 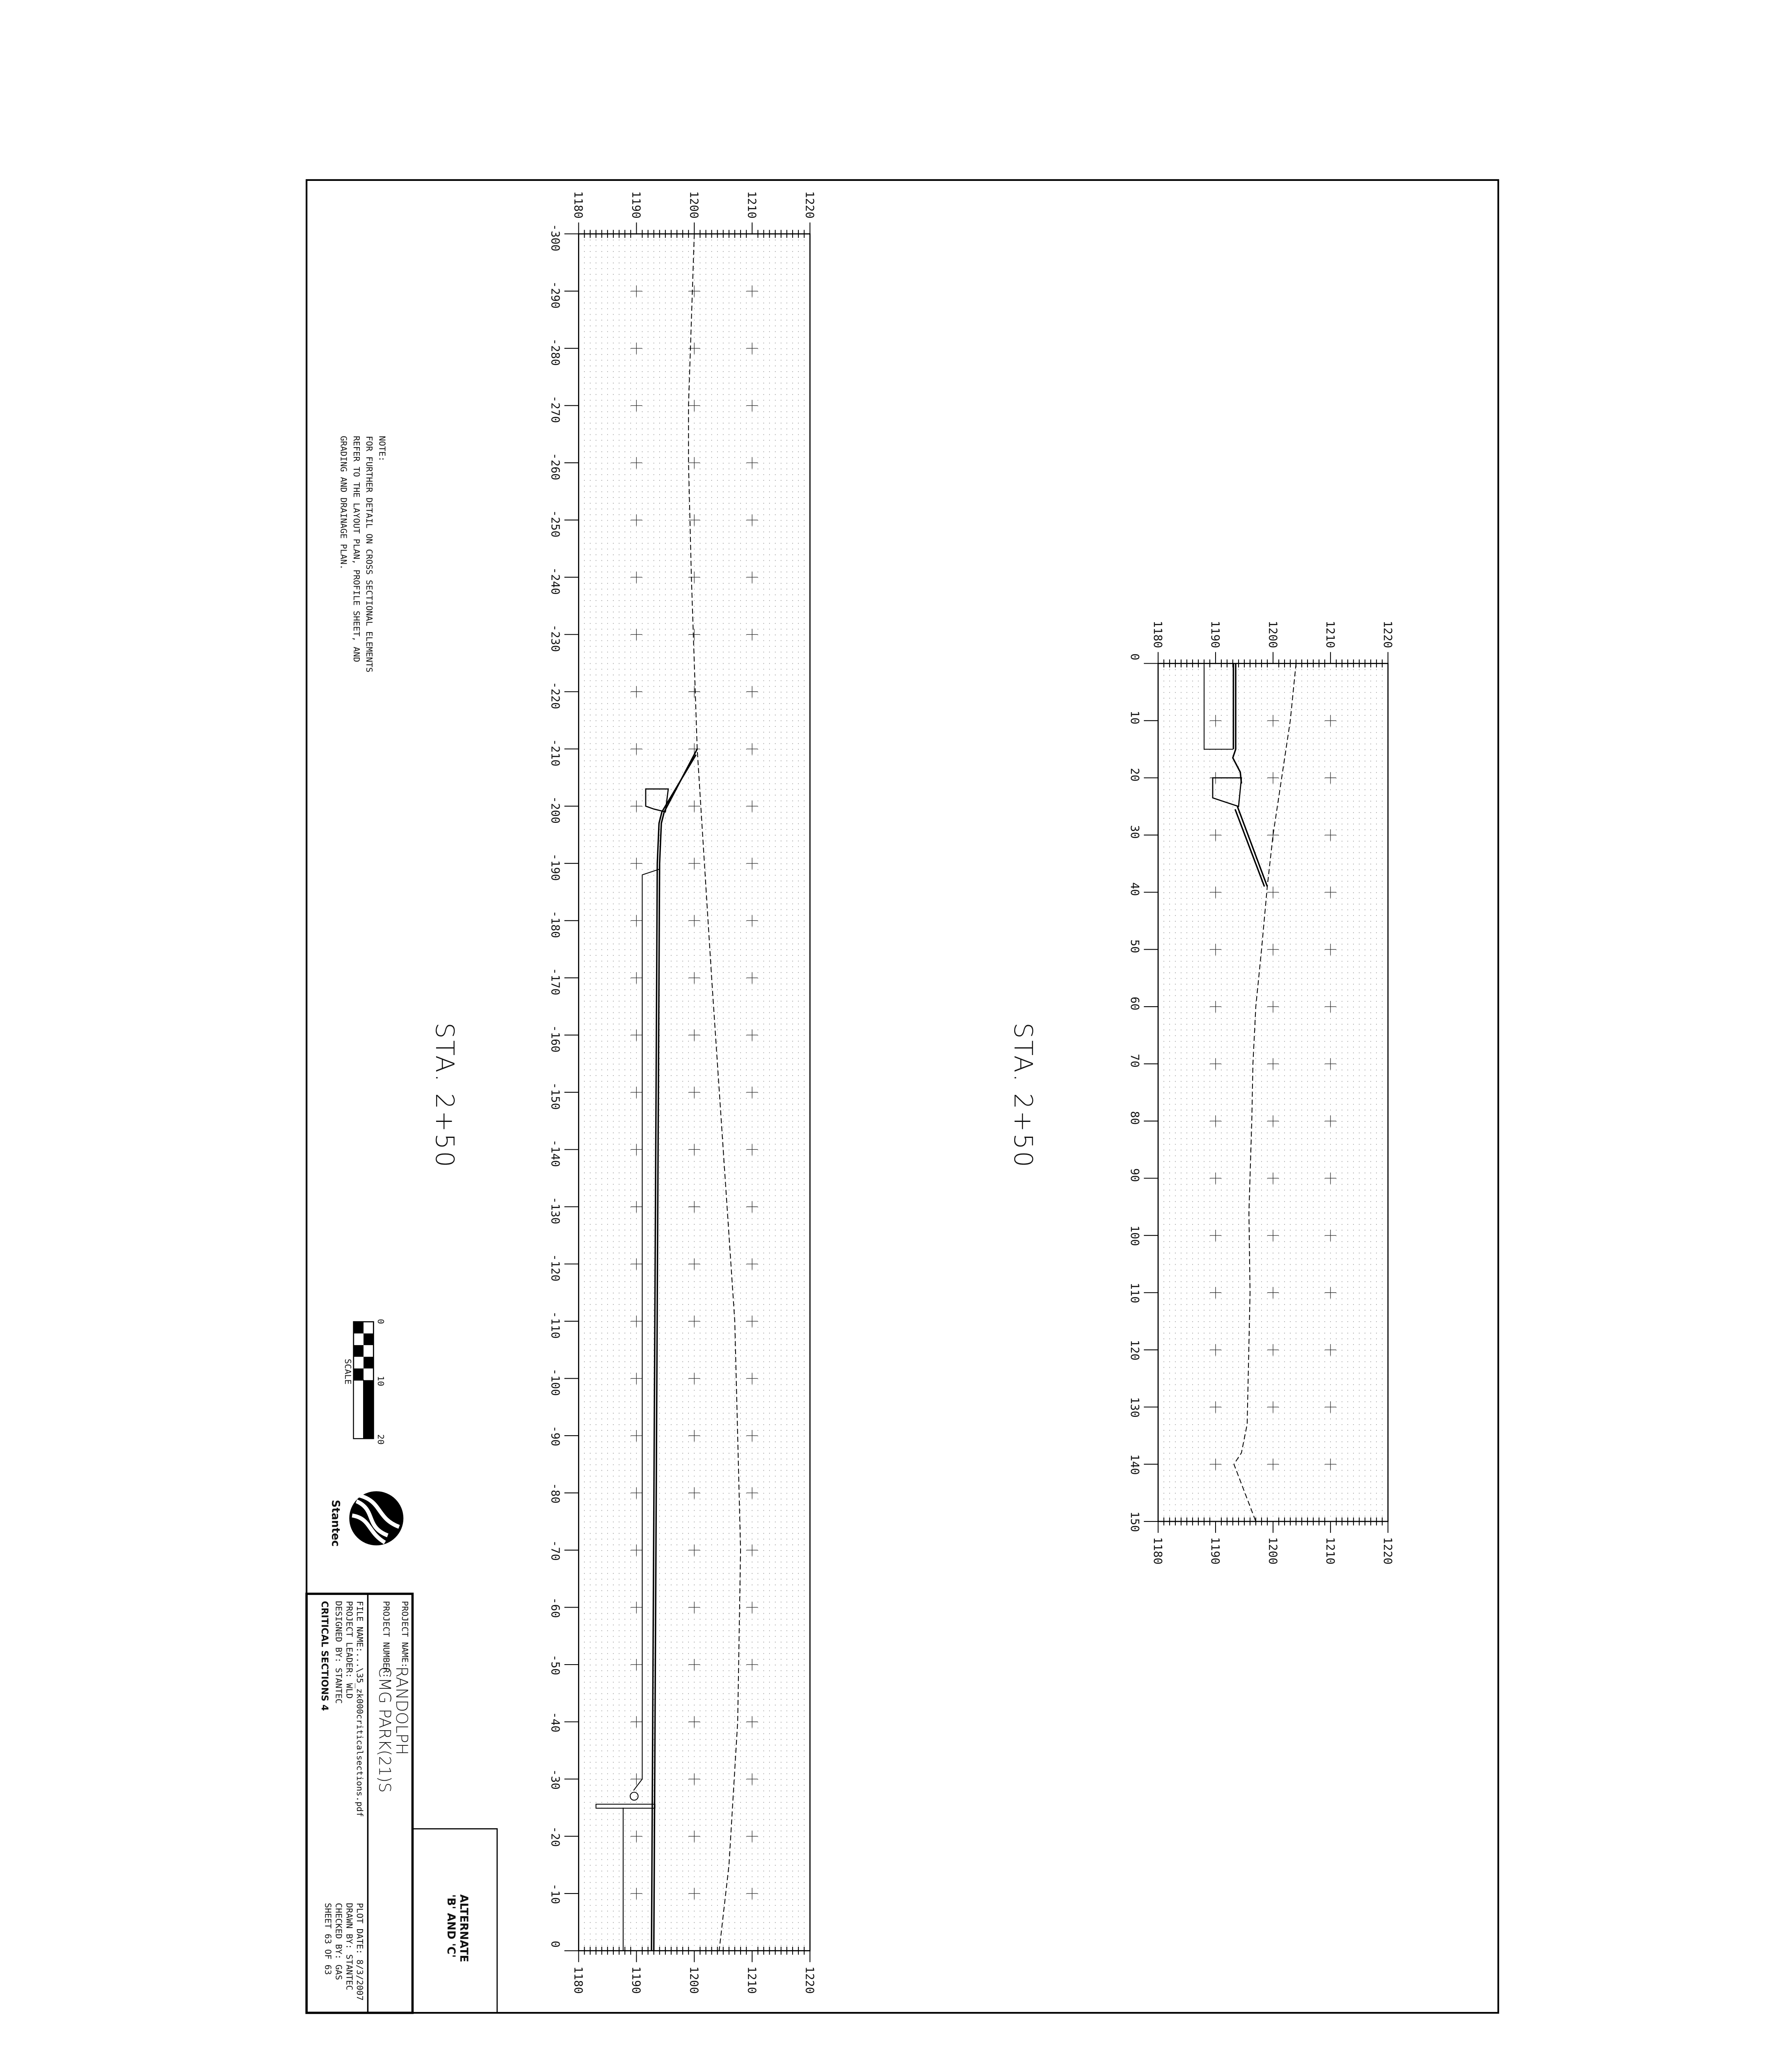 I want to click on project-number: CMG PARK(21)S, so click(x=384, y=1730).